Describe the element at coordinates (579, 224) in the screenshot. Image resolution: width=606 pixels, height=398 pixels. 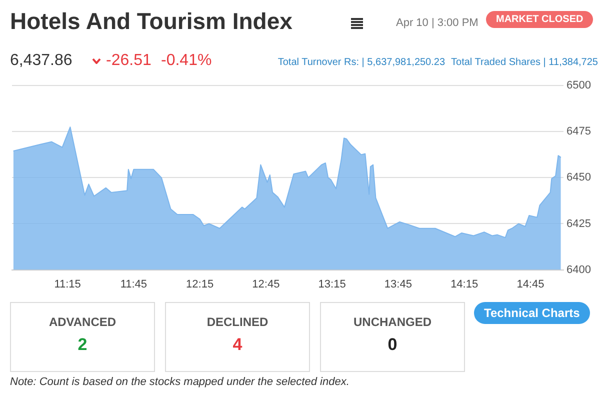
I see `y-tick-label: 6425` at that location.